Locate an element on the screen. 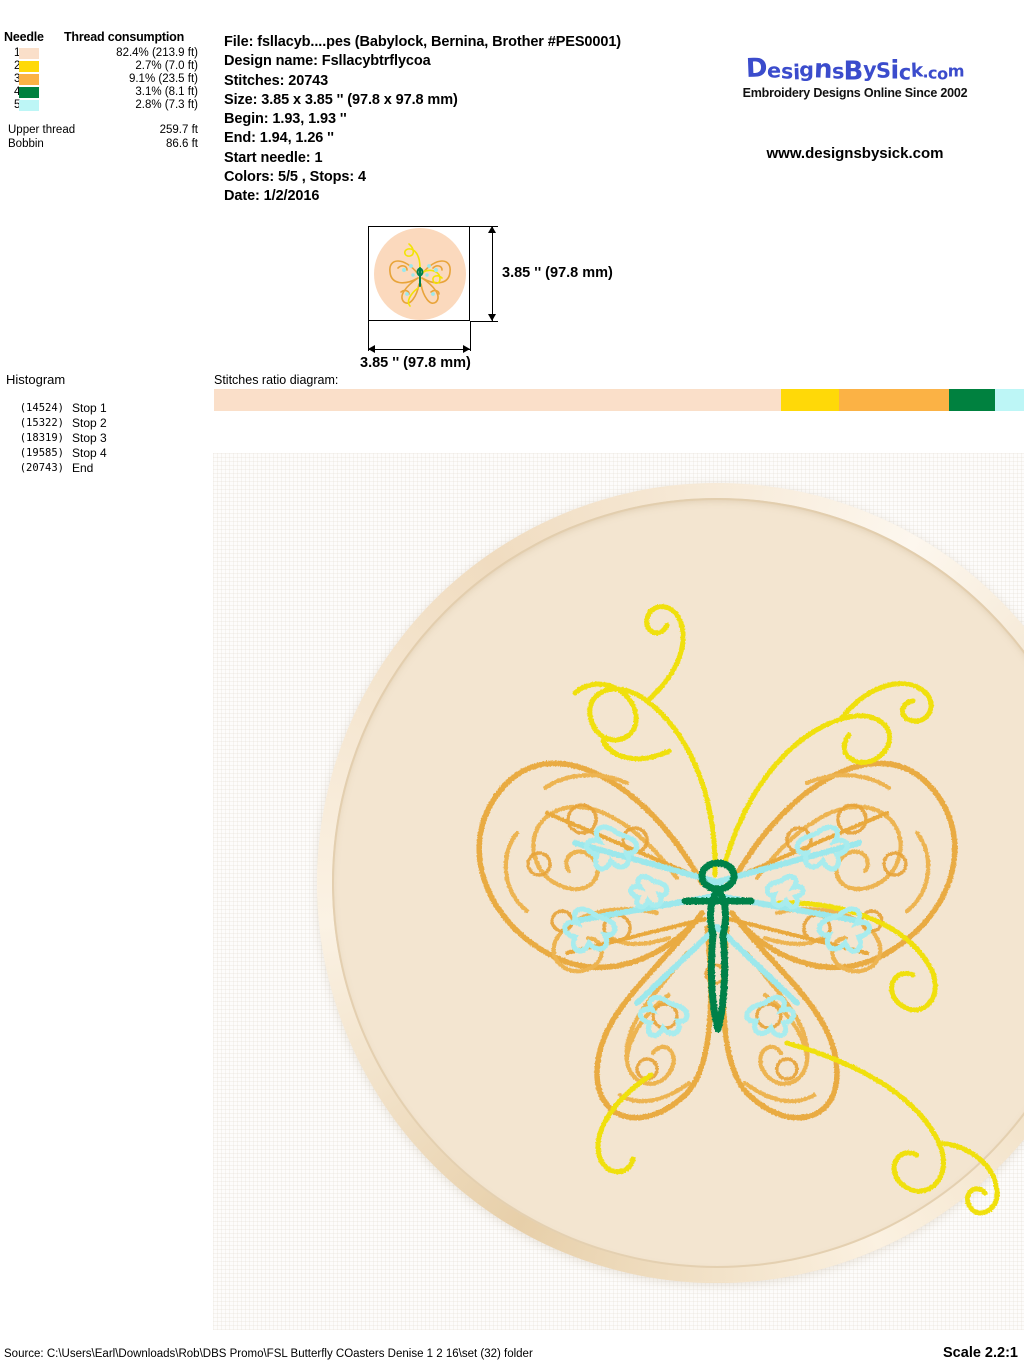 This screenshot has height=1370, width=1024. histogram-row: (15322) Stop 2 is located at coordinates (106, 423).